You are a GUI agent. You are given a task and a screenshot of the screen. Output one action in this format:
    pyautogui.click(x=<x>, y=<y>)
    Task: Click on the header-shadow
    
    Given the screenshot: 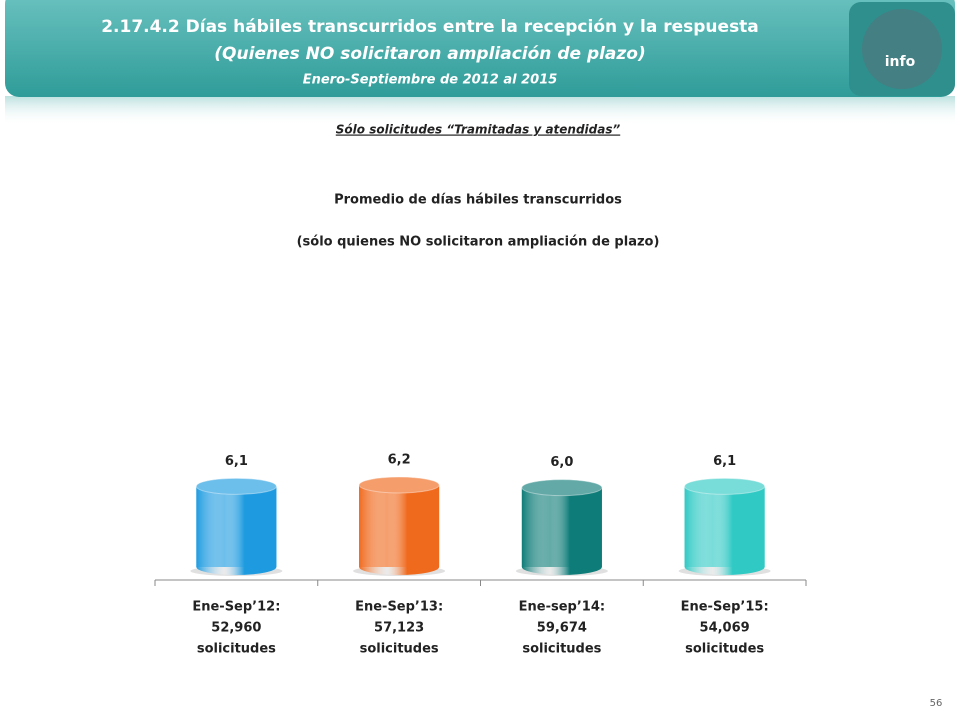 What is the action you would take?
    pyautogui.click(x=480, y=111)
    